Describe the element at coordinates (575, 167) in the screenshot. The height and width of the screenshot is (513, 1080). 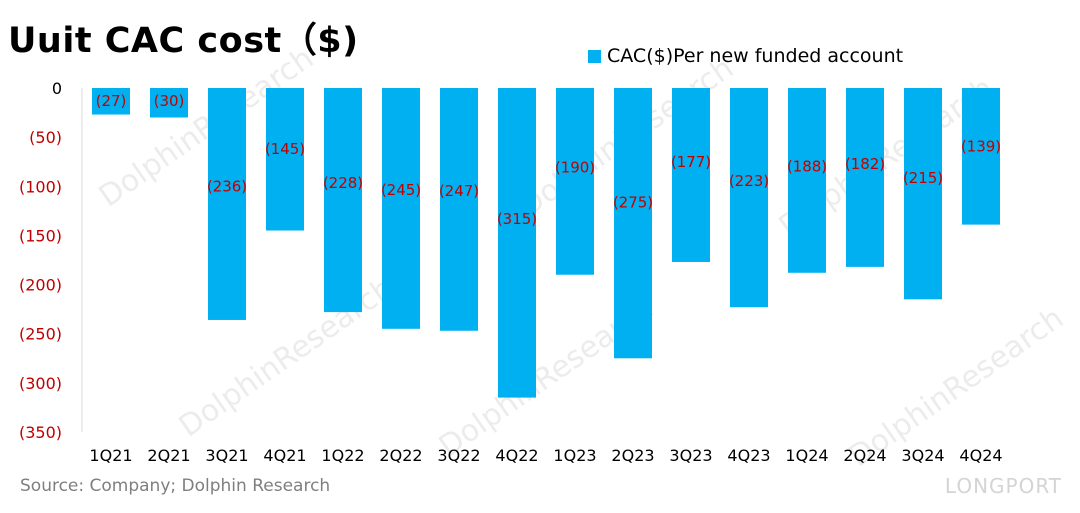
I see `data-label: (190)` at that location.